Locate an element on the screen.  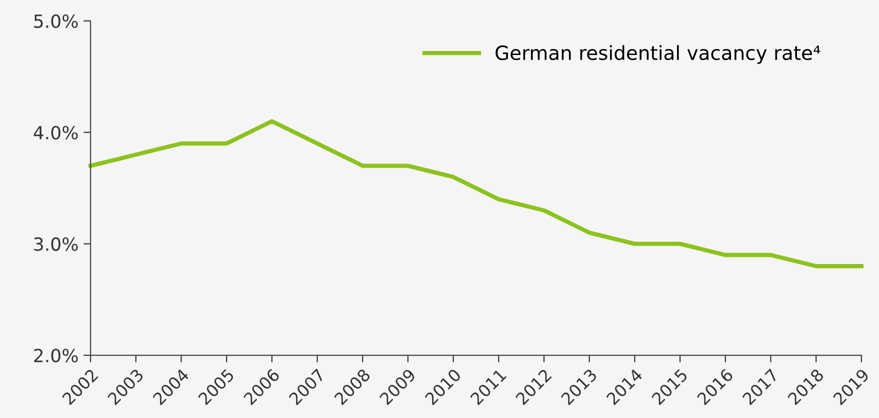
y-tick-label: 5.0% is located at coordinates (56, 21).